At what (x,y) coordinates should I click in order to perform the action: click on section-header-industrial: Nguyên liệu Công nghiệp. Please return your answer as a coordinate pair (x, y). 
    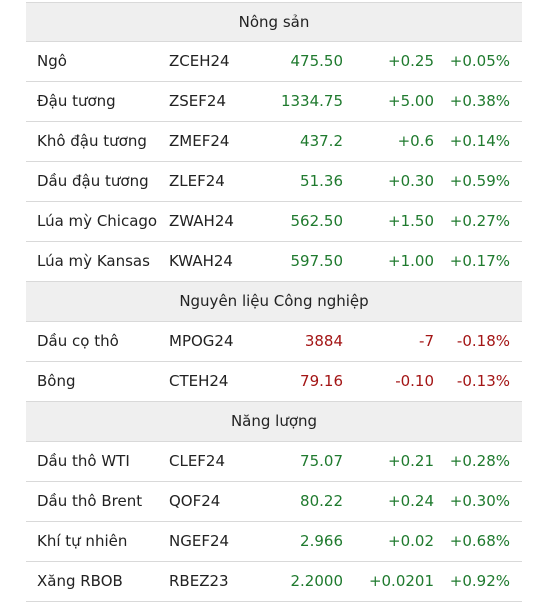
    Looking at the image, I should click on (274, 302).